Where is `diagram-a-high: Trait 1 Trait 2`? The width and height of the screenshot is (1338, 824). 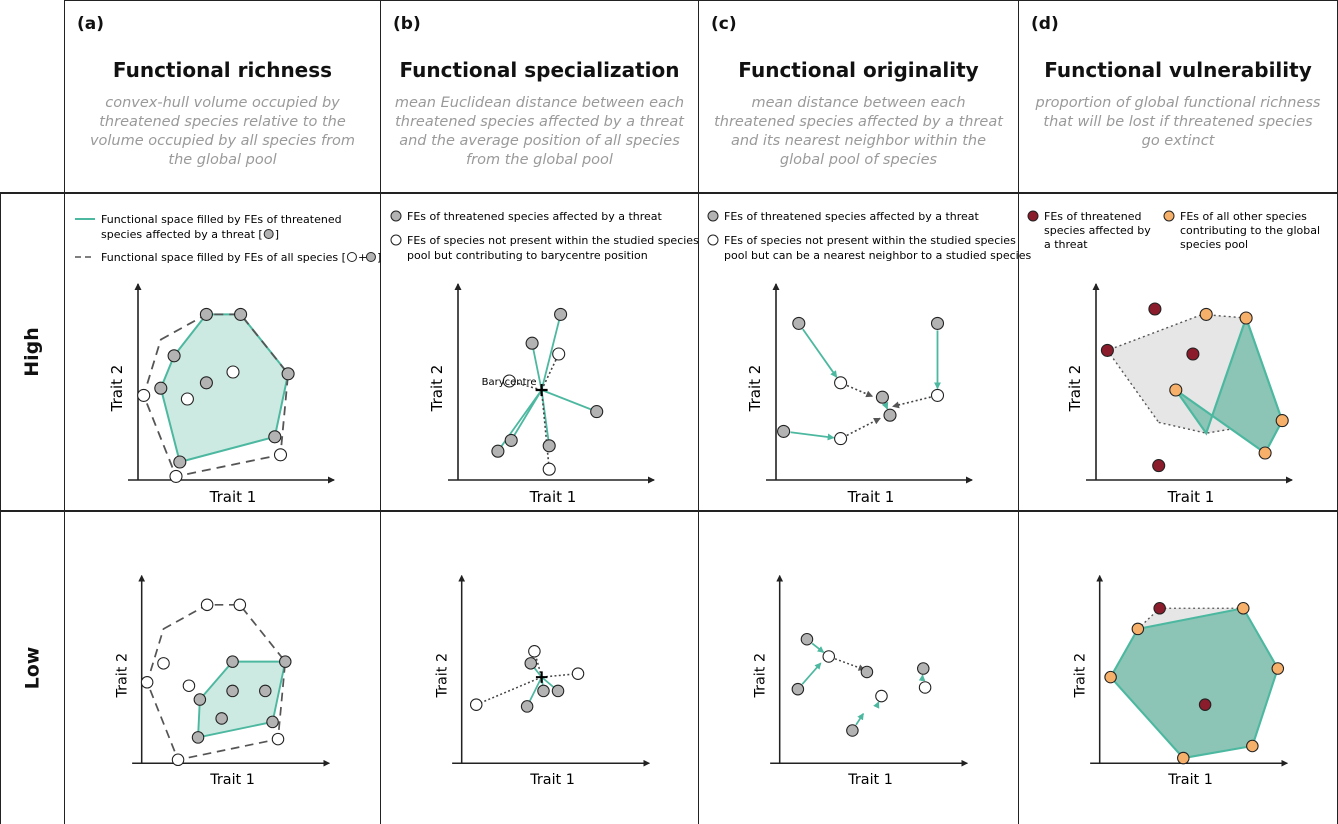 diagram-a-high: Trait 1 Trait 2 is located at coordinates (221, 394).